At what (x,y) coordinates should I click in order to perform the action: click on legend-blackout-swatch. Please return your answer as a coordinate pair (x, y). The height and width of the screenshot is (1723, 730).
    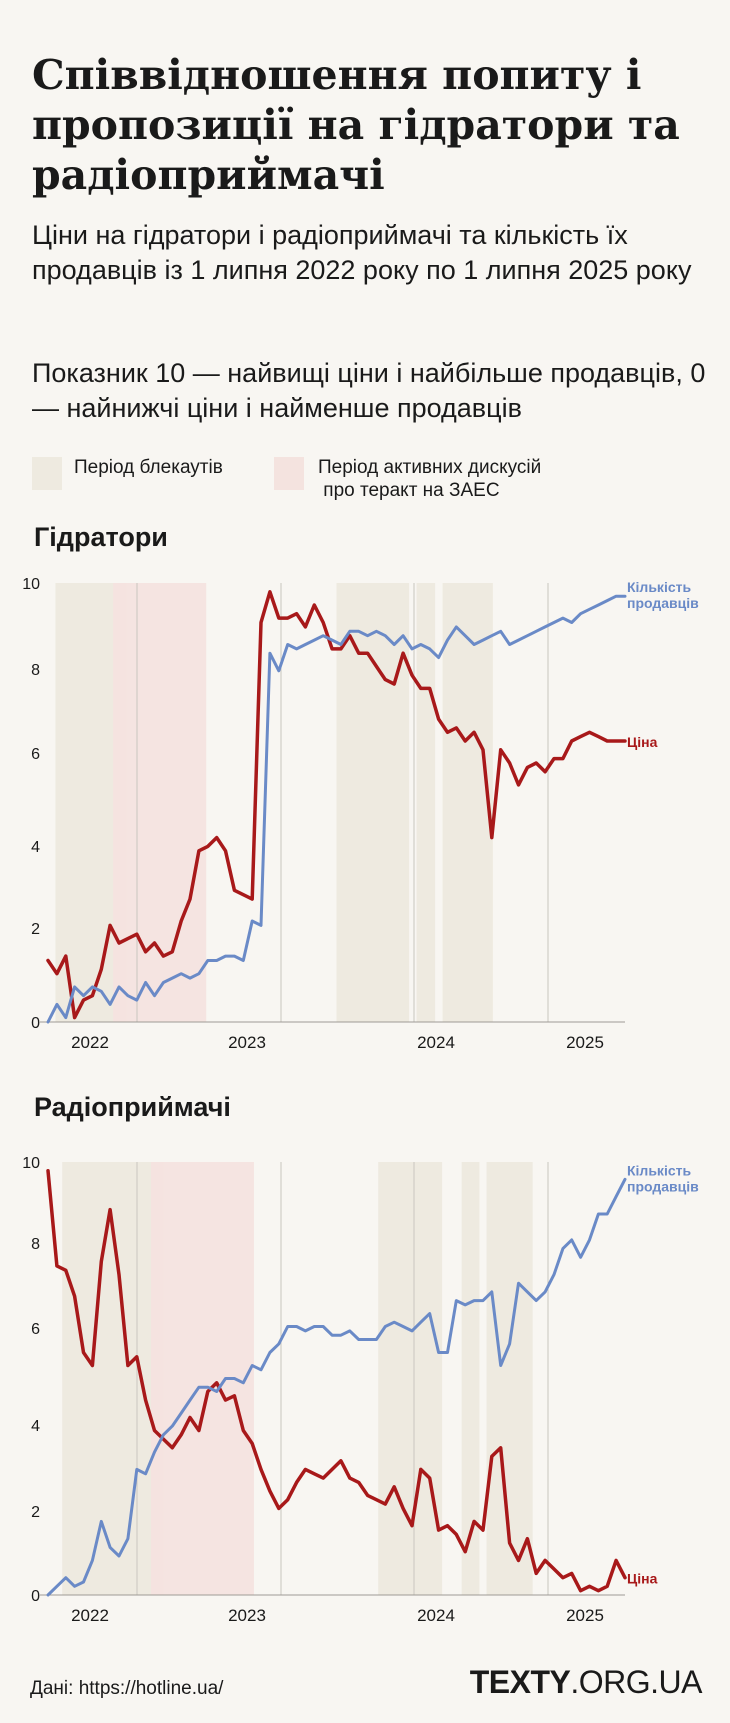
    Looking at the image, I should click on (47, 473).